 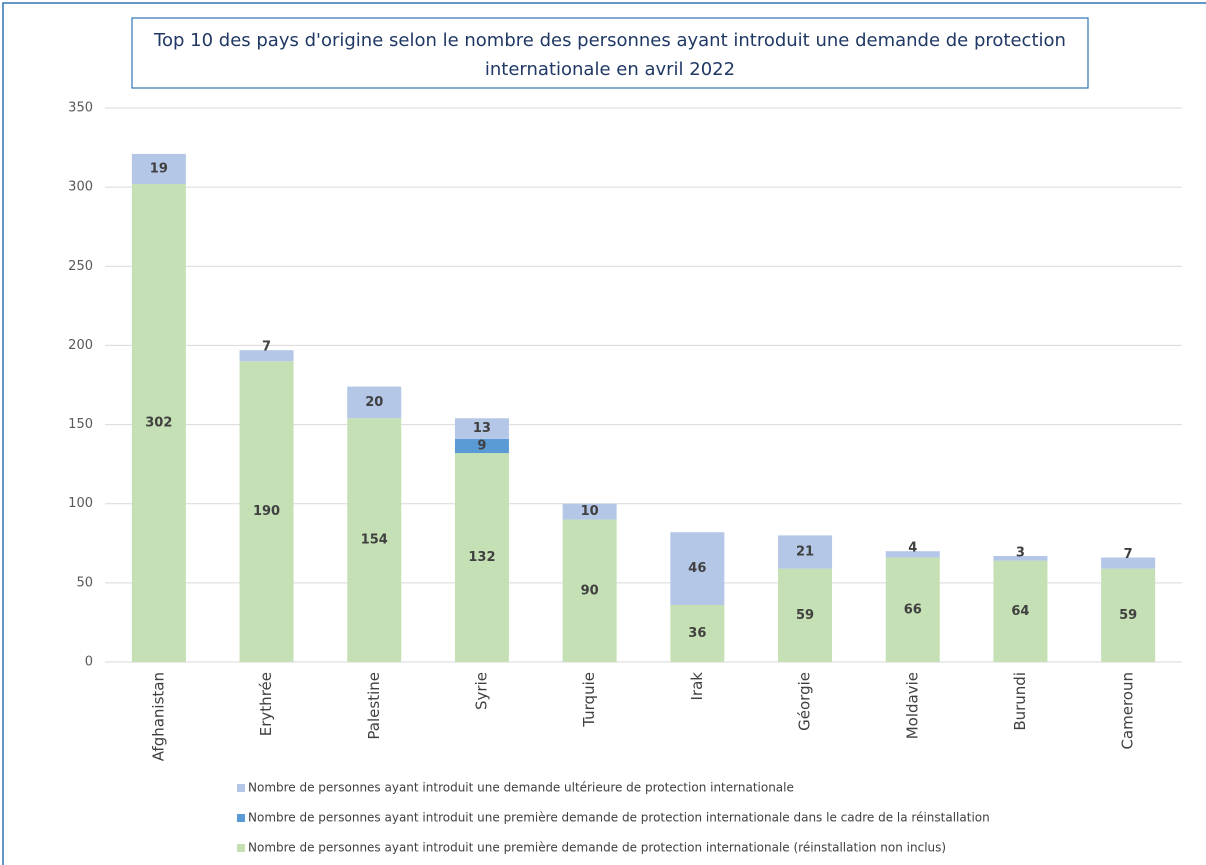 What do you see at coordinates (912, 705) in the screenshot?
I see `x-tick-label: Moldavie` at bounding box center [912, 705].